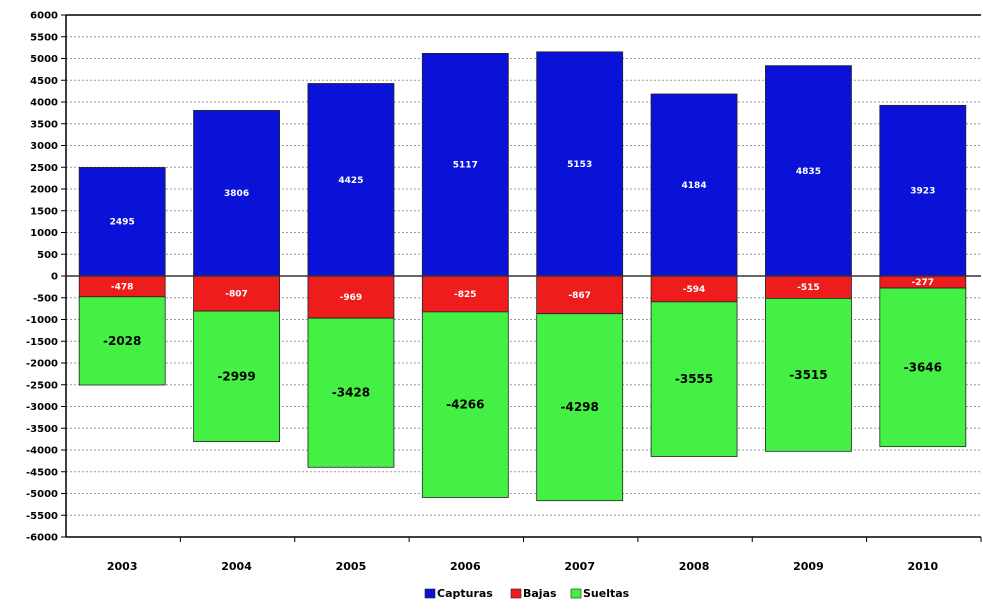 The width and height of the screenshot is (983, 611). Describe the element at coordinates (42, 407) in the screenshot. I see `y-tick-label: -3000` at that location.